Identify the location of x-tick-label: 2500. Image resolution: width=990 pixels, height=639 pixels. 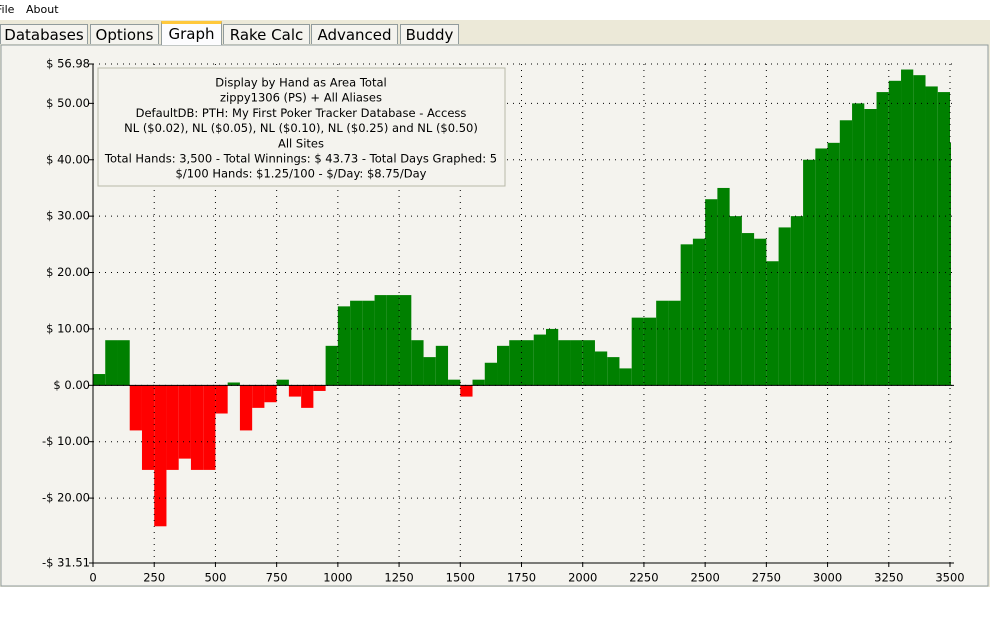
(705, 578).